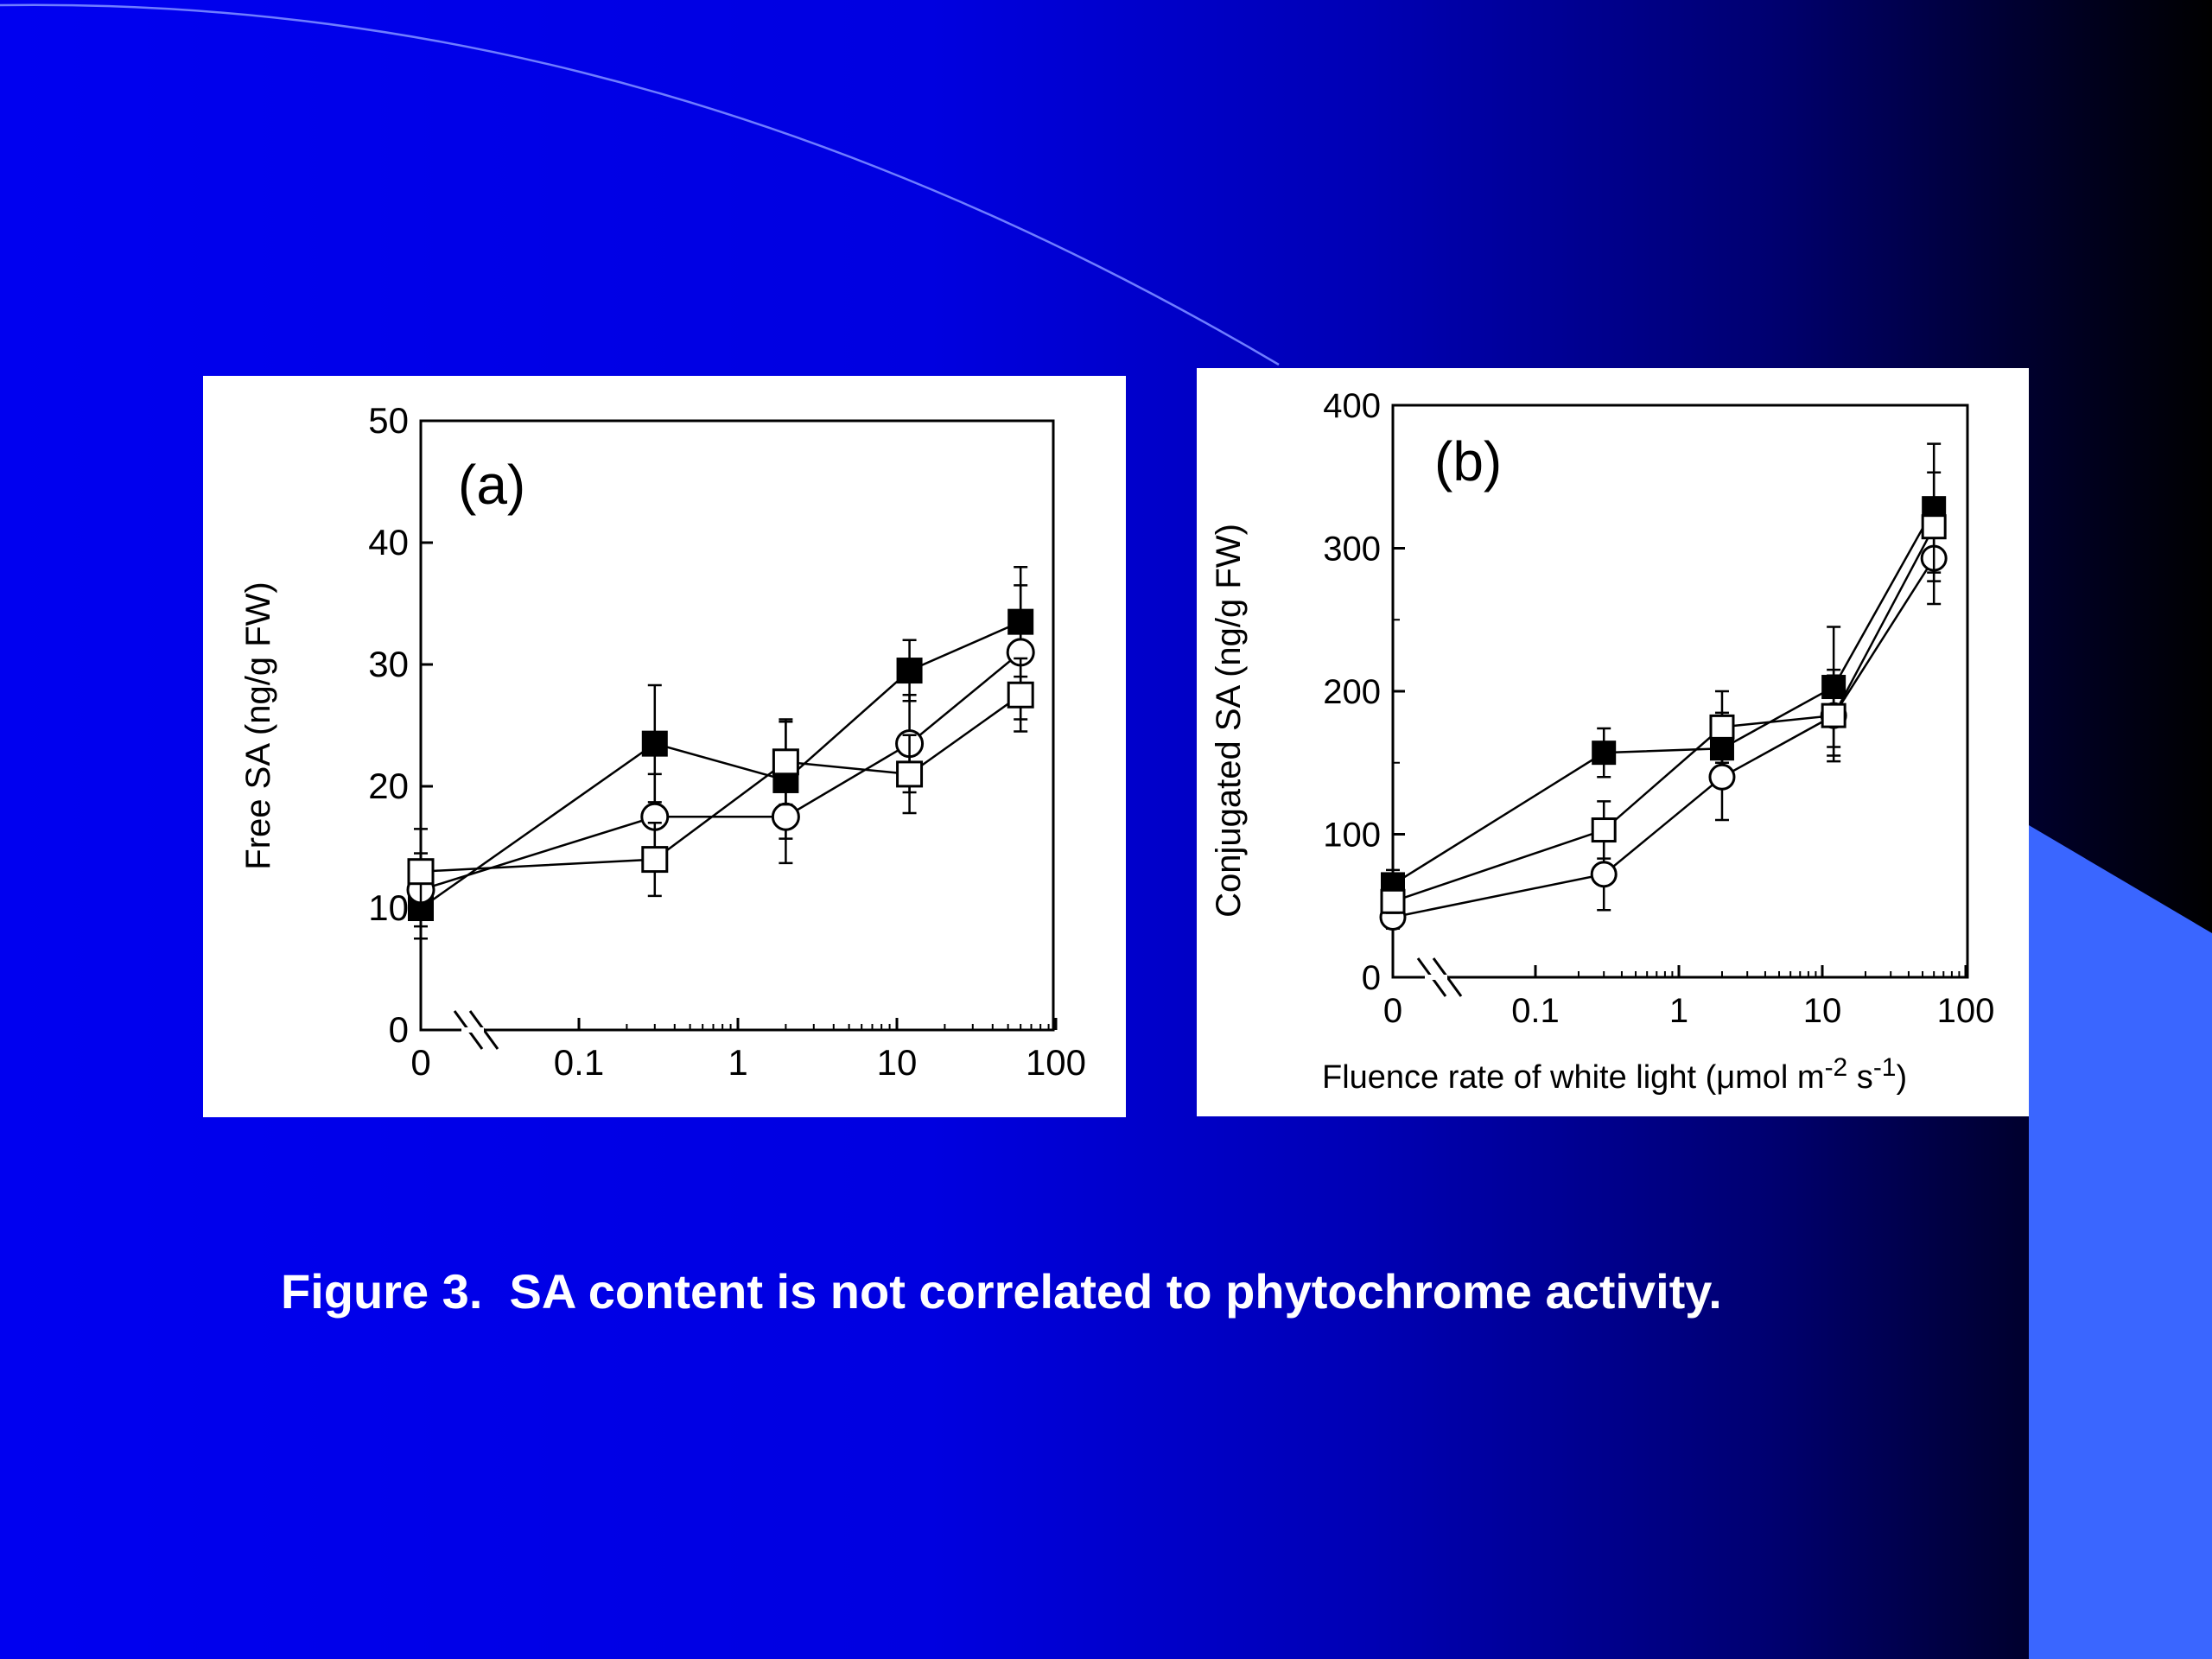  What do you see at coordinates (1352, 406) in the screenshot?
I see `y-tick-label: 400` at bounding box center [1352, 406].